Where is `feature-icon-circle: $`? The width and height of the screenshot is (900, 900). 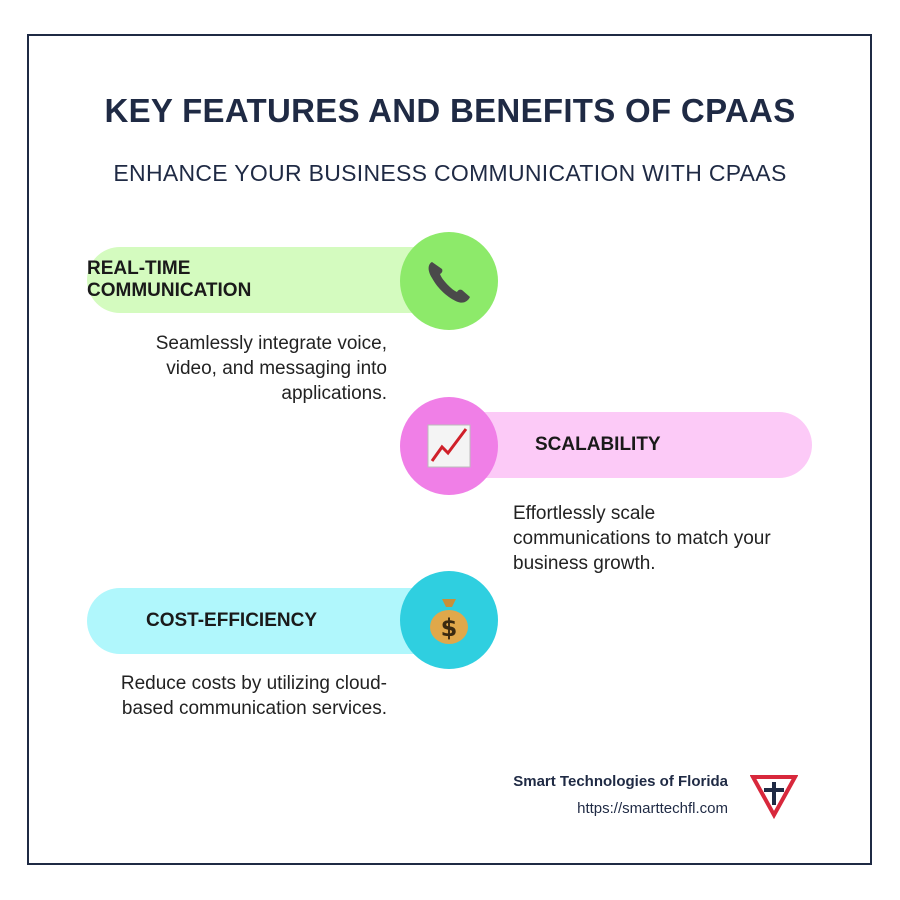 feature-icon-circle: $ is located at coordinates (449, 620).